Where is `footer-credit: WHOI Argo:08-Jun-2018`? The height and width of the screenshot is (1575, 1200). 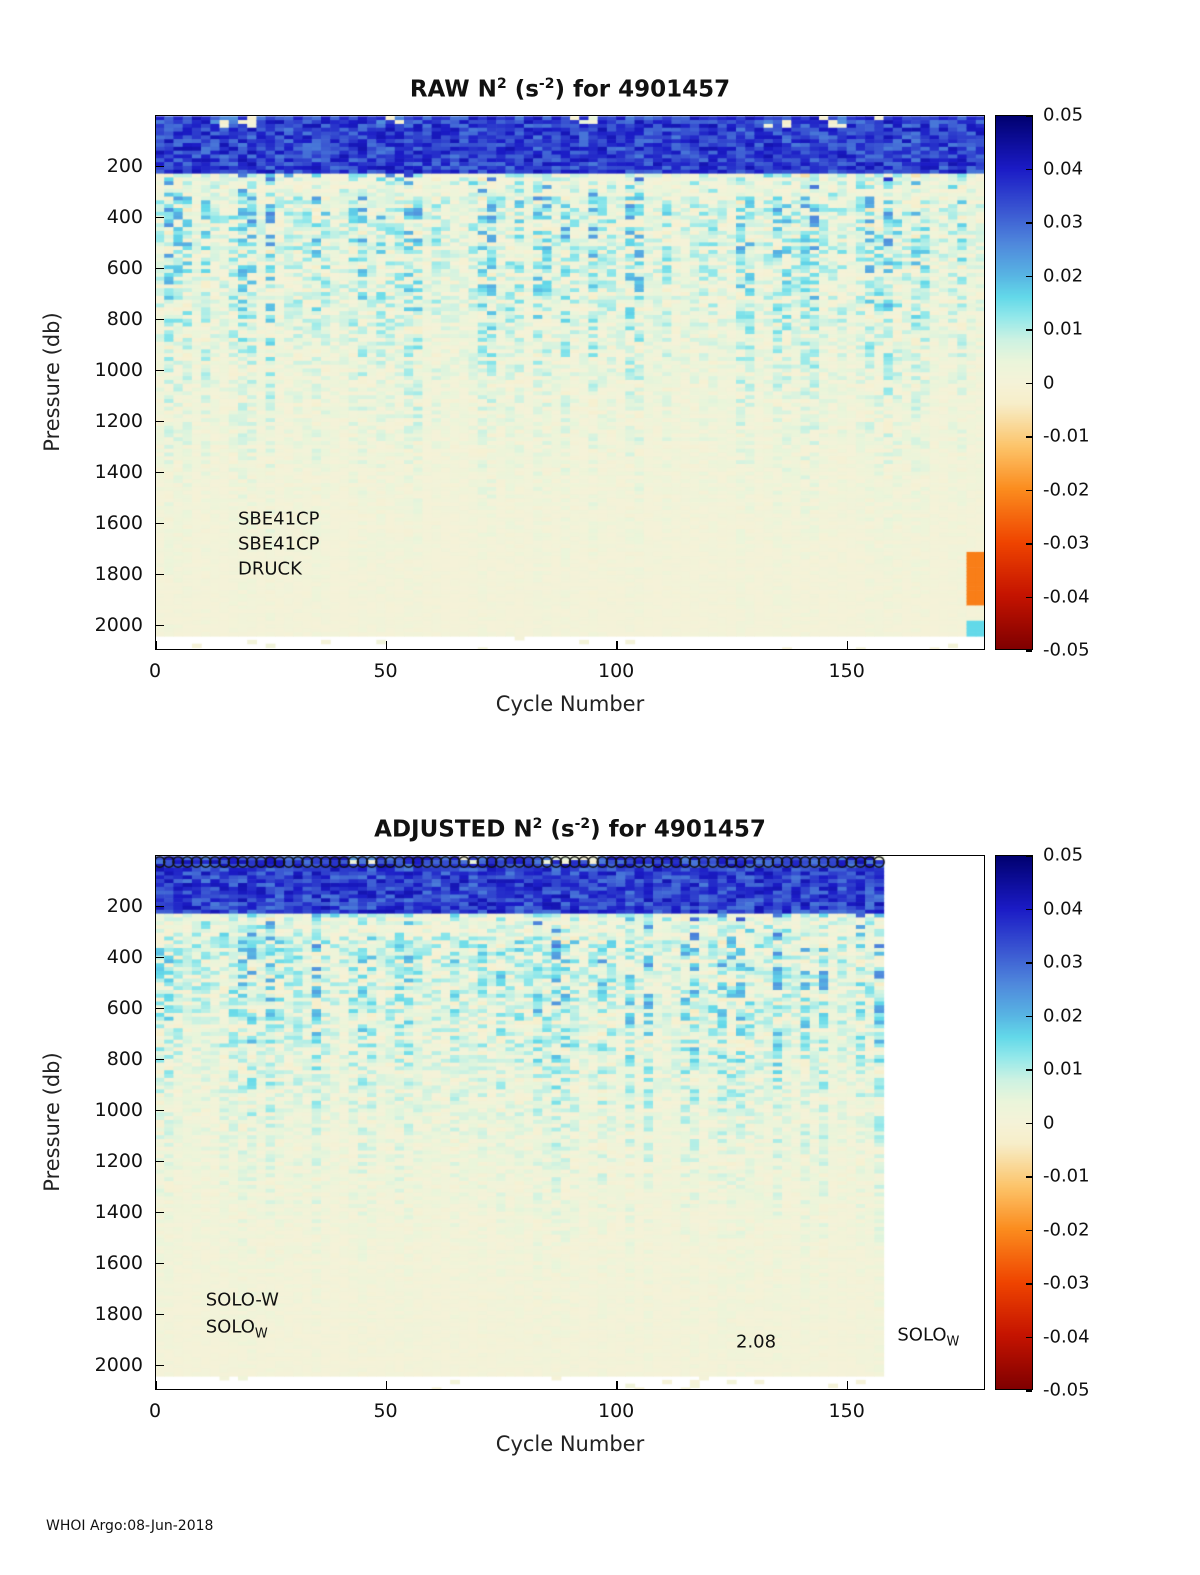
footer-credit: WHOI Argo:08-Jun-2018 is located at coordinates (130, 1526).